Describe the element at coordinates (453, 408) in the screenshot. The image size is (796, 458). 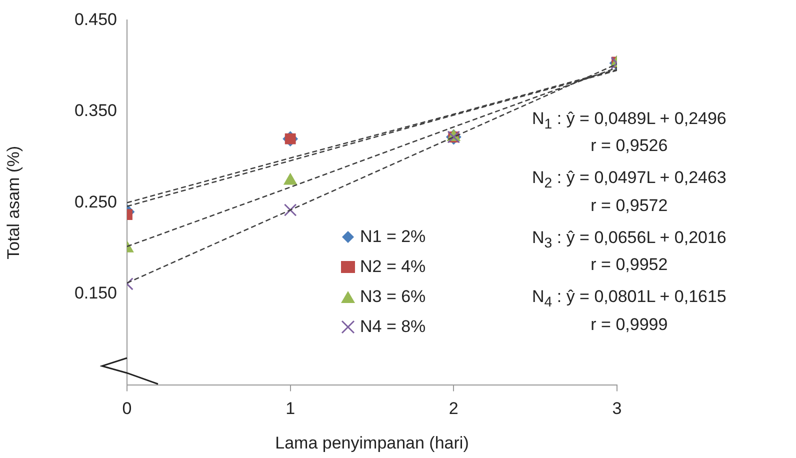
I see `x-tick-label: 2` at that location.